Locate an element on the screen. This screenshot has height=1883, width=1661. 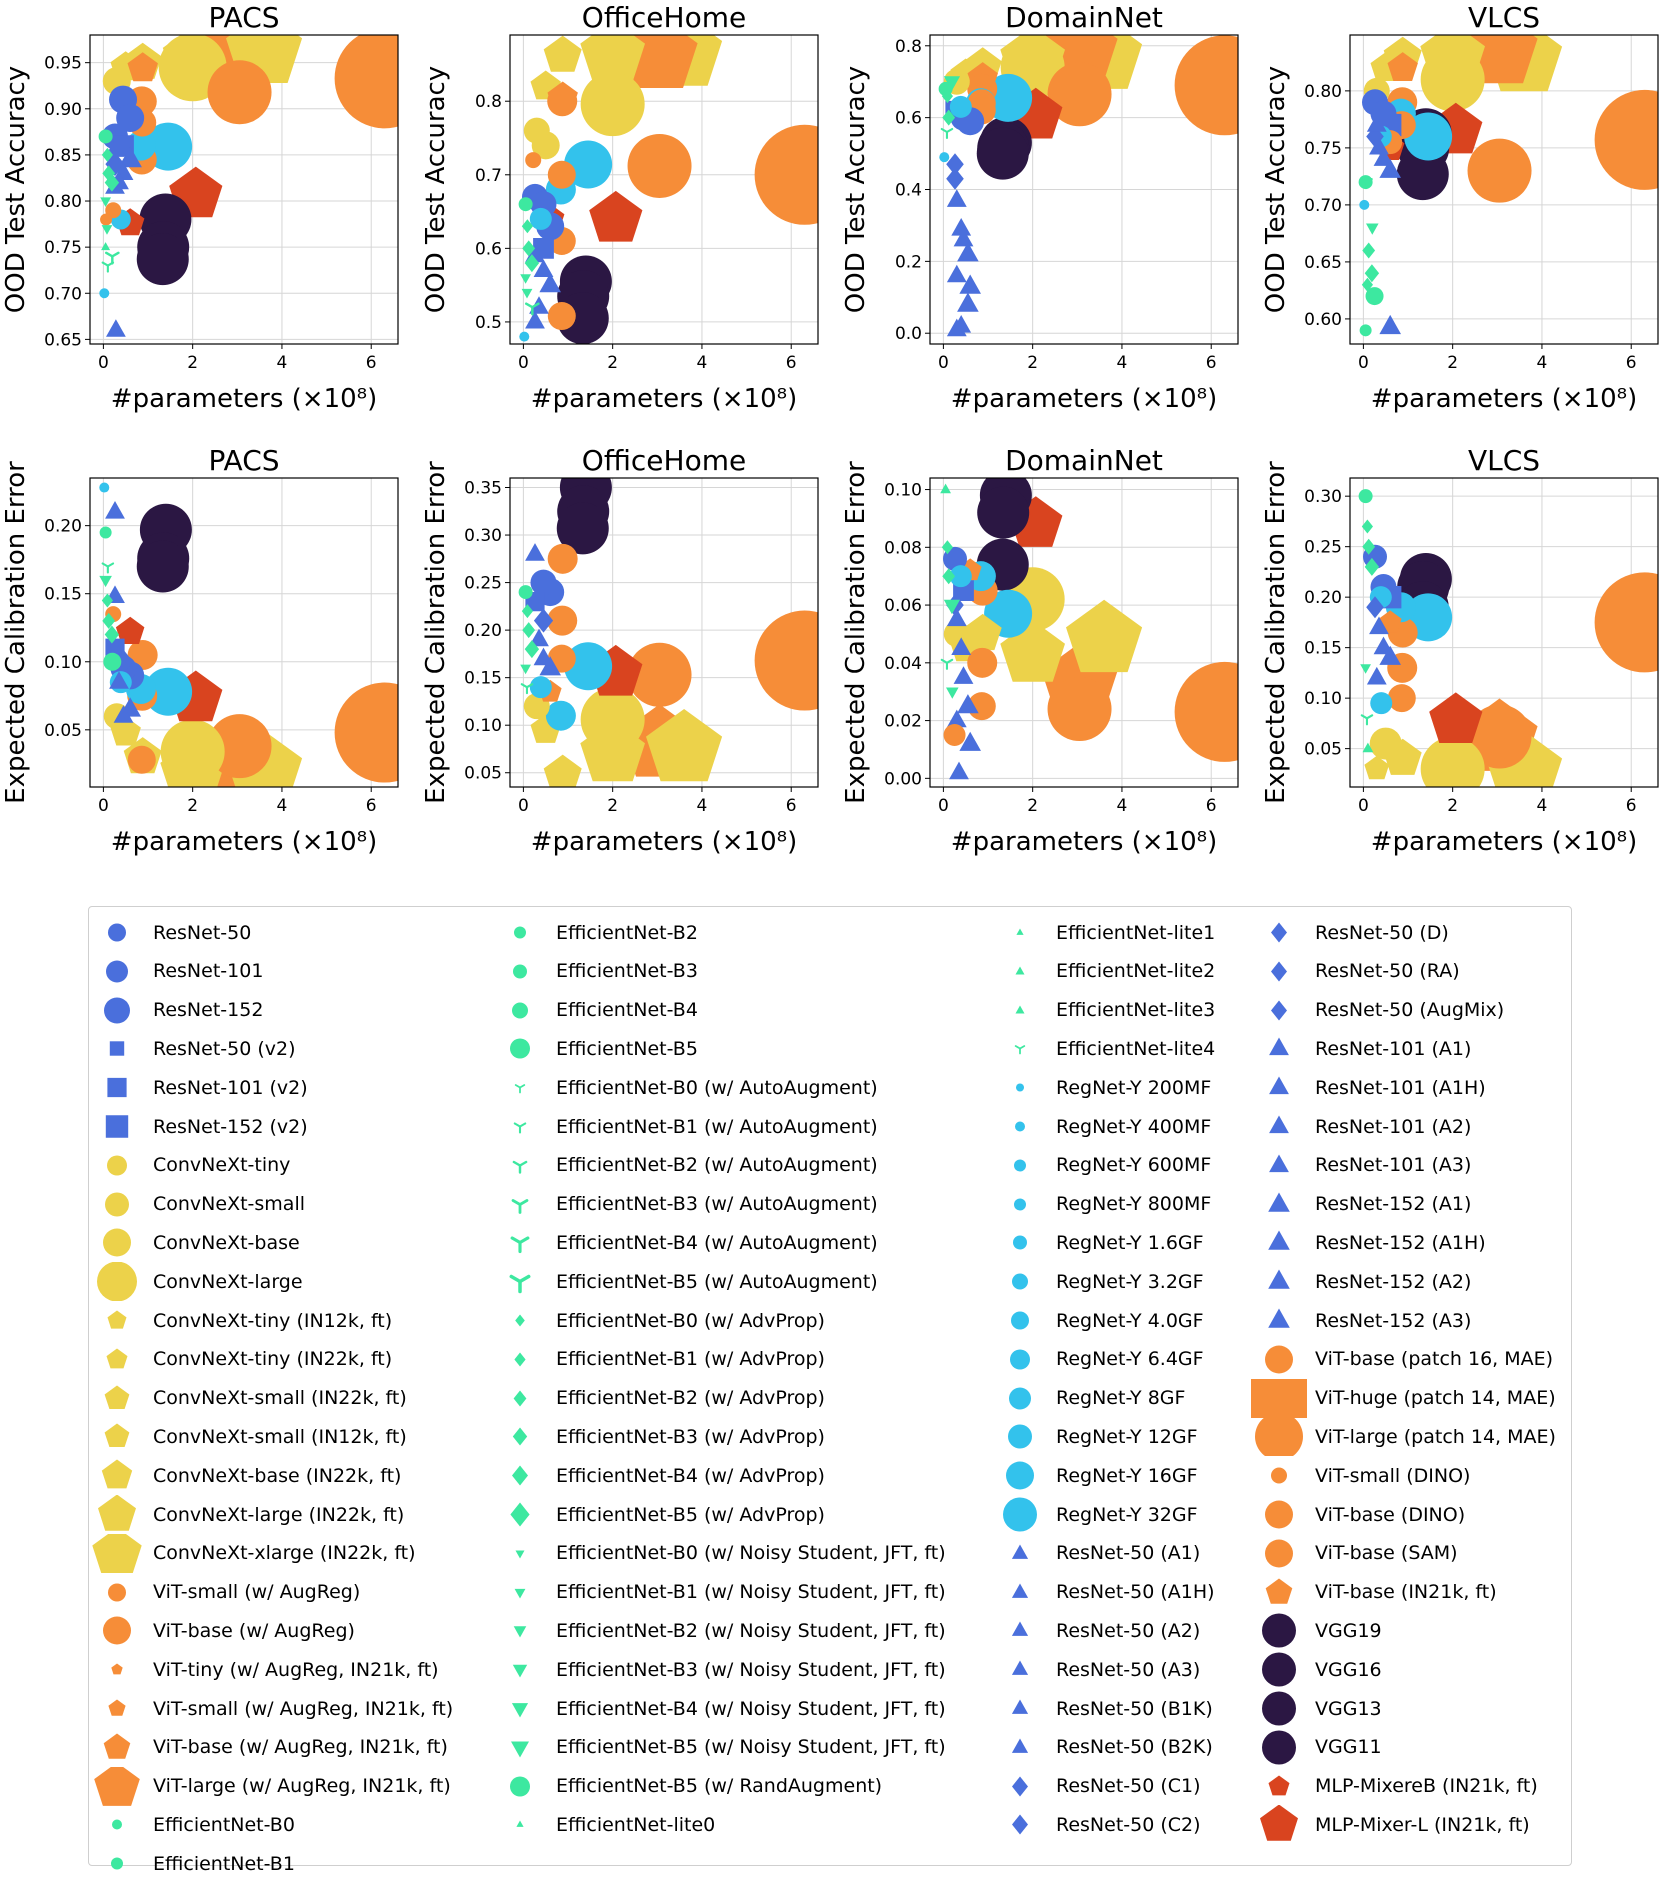
legend-label: RegNet-Y 8GF is located at coordinates (1121, 1398).